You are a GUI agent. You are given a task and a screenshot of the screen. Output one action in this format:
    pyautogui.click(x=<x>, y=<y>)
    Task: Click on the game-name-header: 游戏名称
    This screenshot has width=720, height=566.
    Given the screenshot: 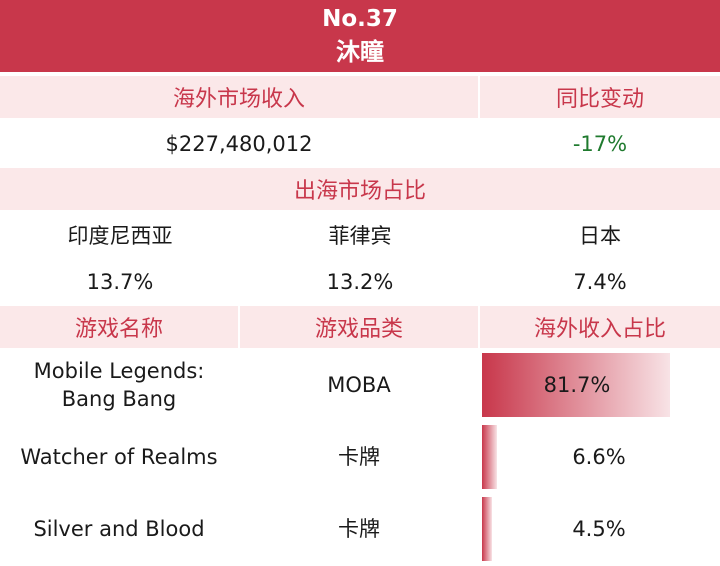 What is the action you would take?
    pyautogui.click(x=118, y=329)
    